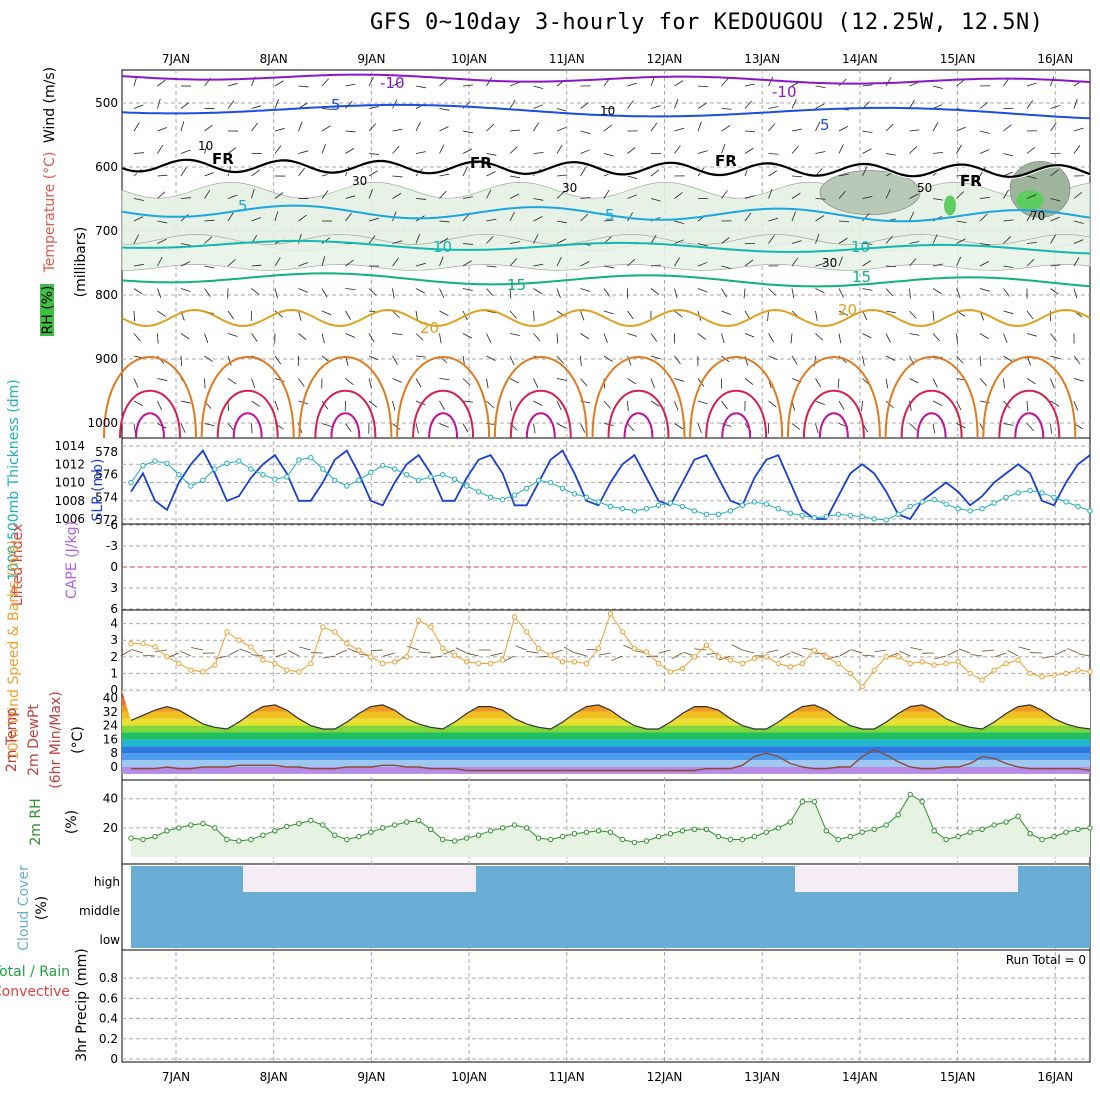  Describe the element at coordinates (42, 908) in the screenshot. I see `ylabel-cloud-units: (%)` at that location.